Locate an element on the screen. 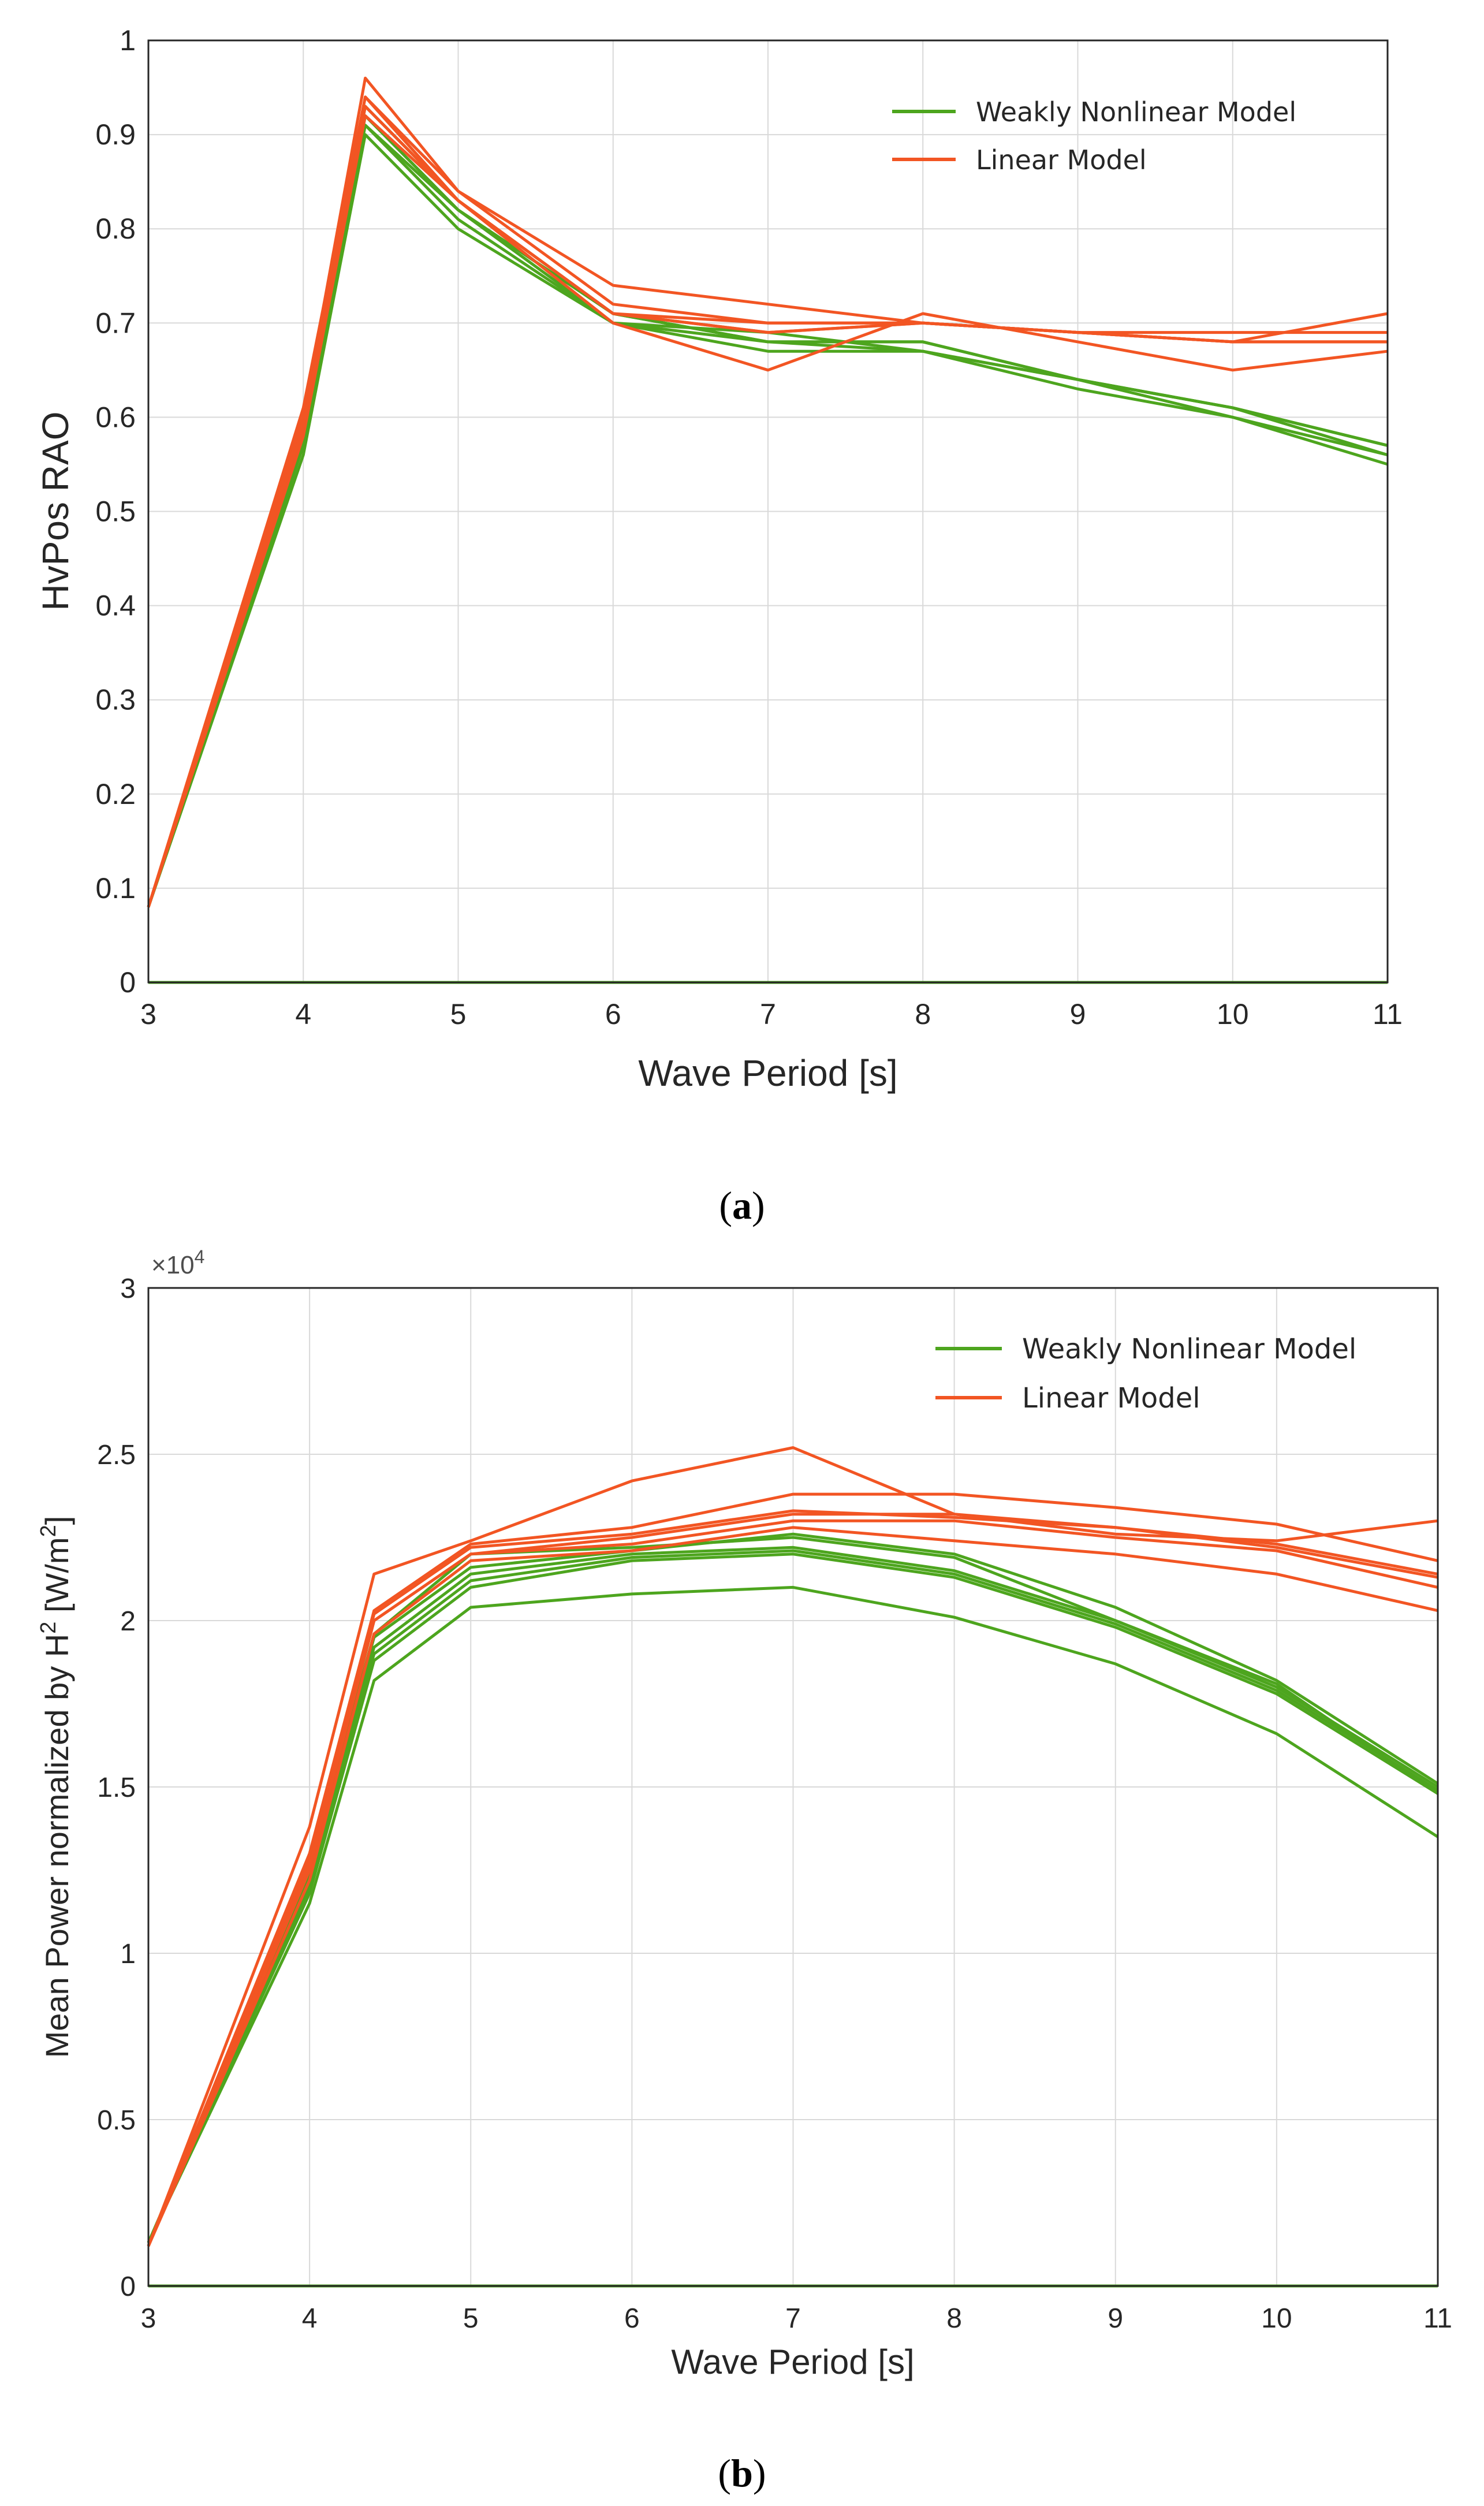 The width and height of the screenshot is (1484, 2506). legend-a: Weakly Nonlinear Model Linear Model is located at coordinates (1094, 136).